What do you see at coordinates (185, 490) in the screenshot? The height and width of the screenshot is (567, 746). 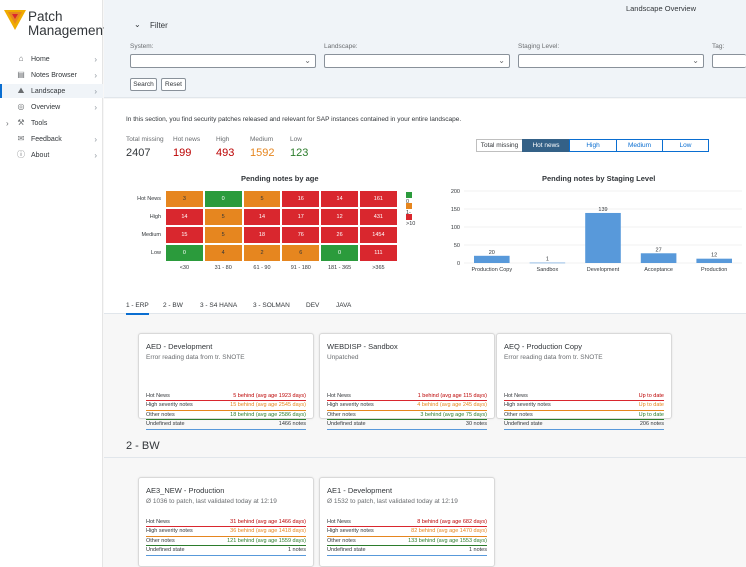 I see `card-title: AE3_NEW - Production` at bounding box center [185, 490].